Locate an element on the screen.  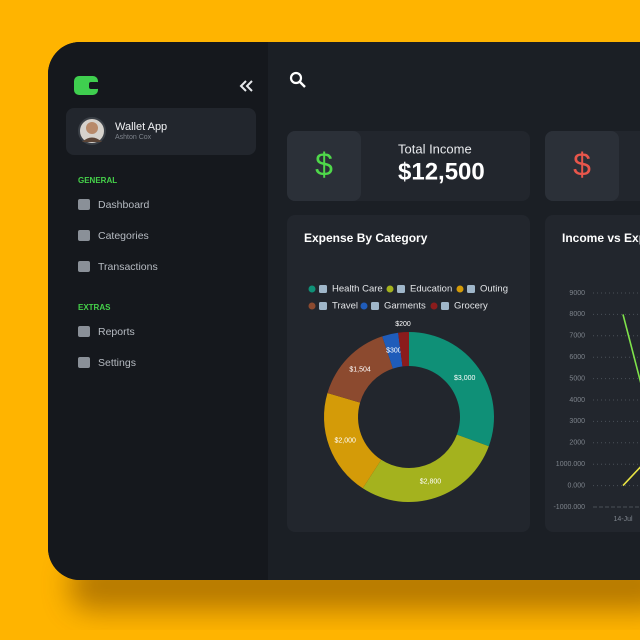
slice-label: $3,000 is located at coordinates (465, 378).